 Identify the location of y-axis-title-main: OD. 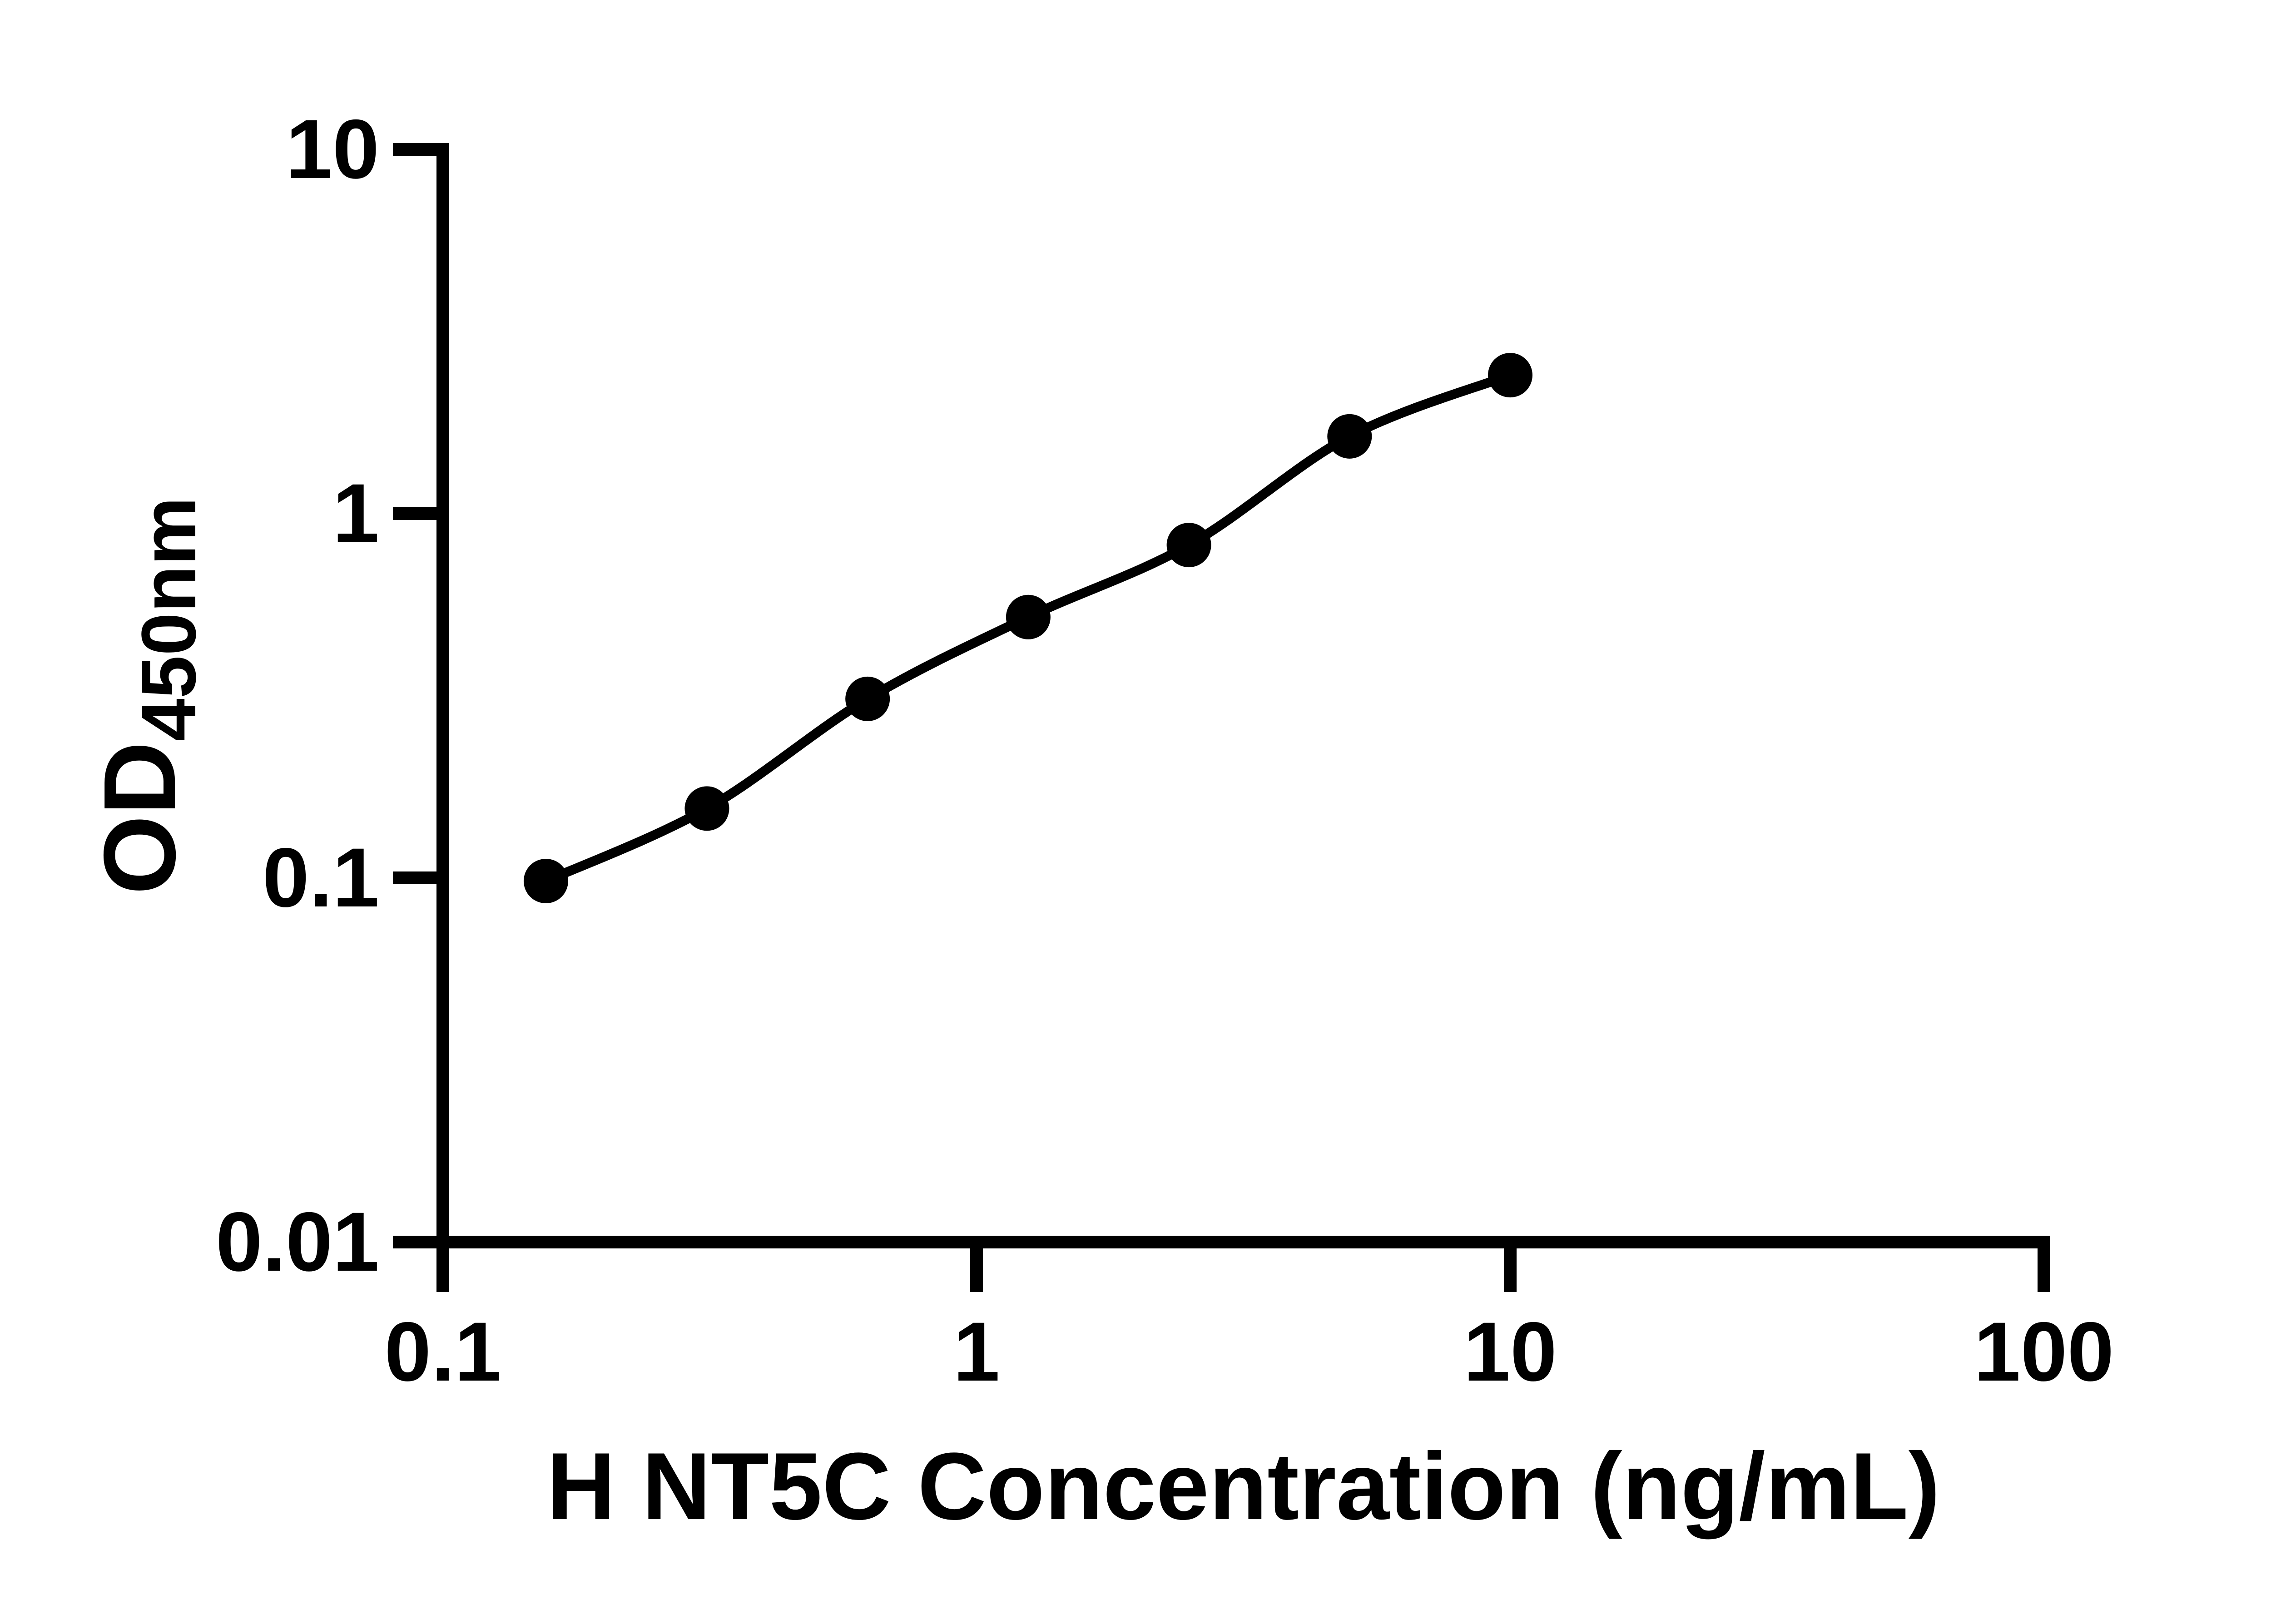
(139, 818).